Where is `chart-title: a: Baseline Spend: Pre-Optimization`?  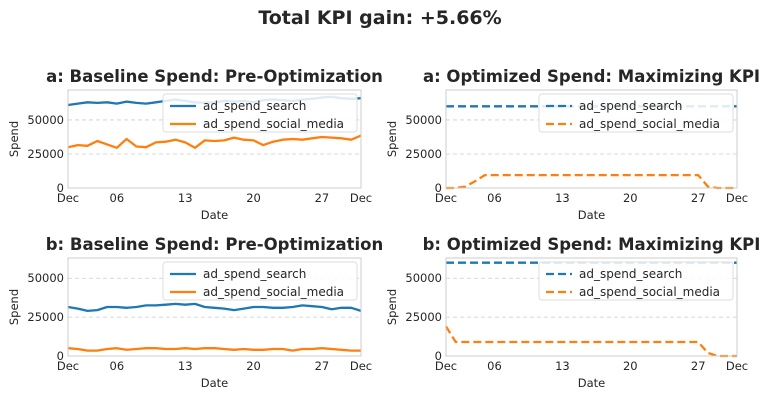
chart-title: a: Baseline Spend: Pre-Optimization is located at coordinates (214, 76).